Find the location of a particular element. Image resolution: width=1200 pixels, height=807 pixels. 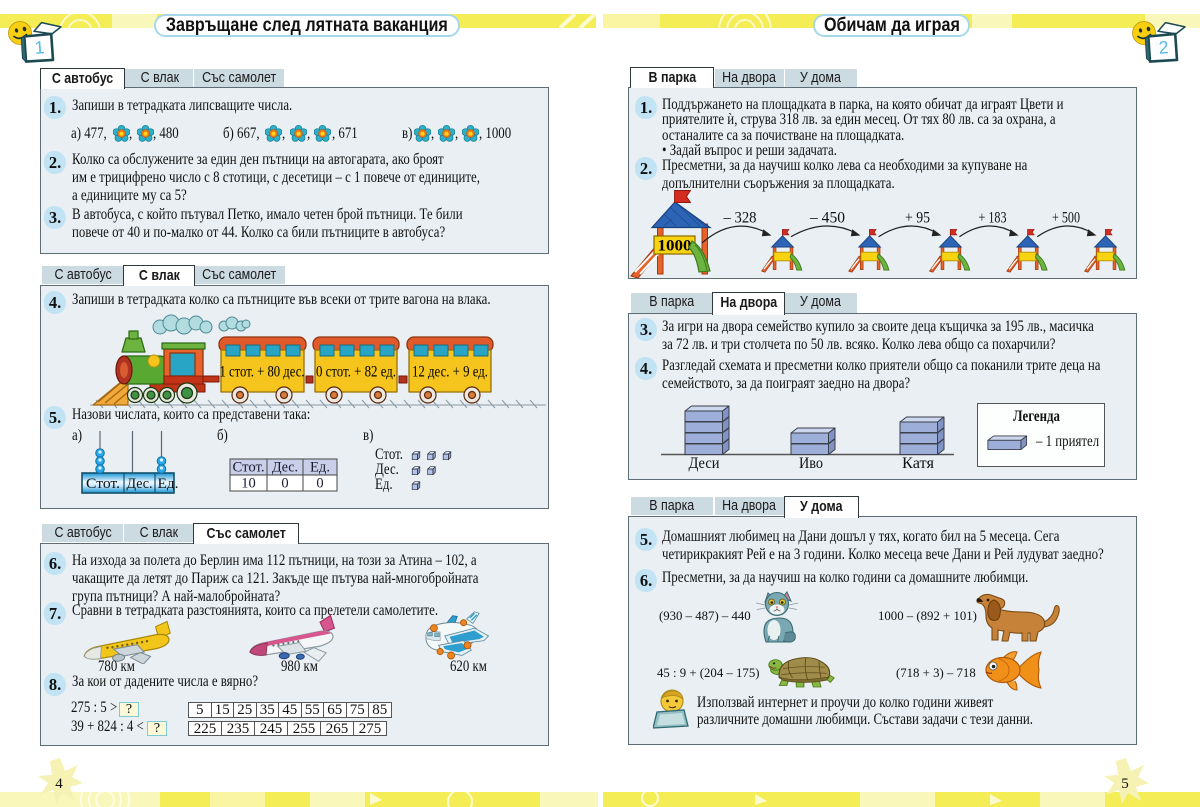

svg-text: Катя is located at coordinates (918, 463).